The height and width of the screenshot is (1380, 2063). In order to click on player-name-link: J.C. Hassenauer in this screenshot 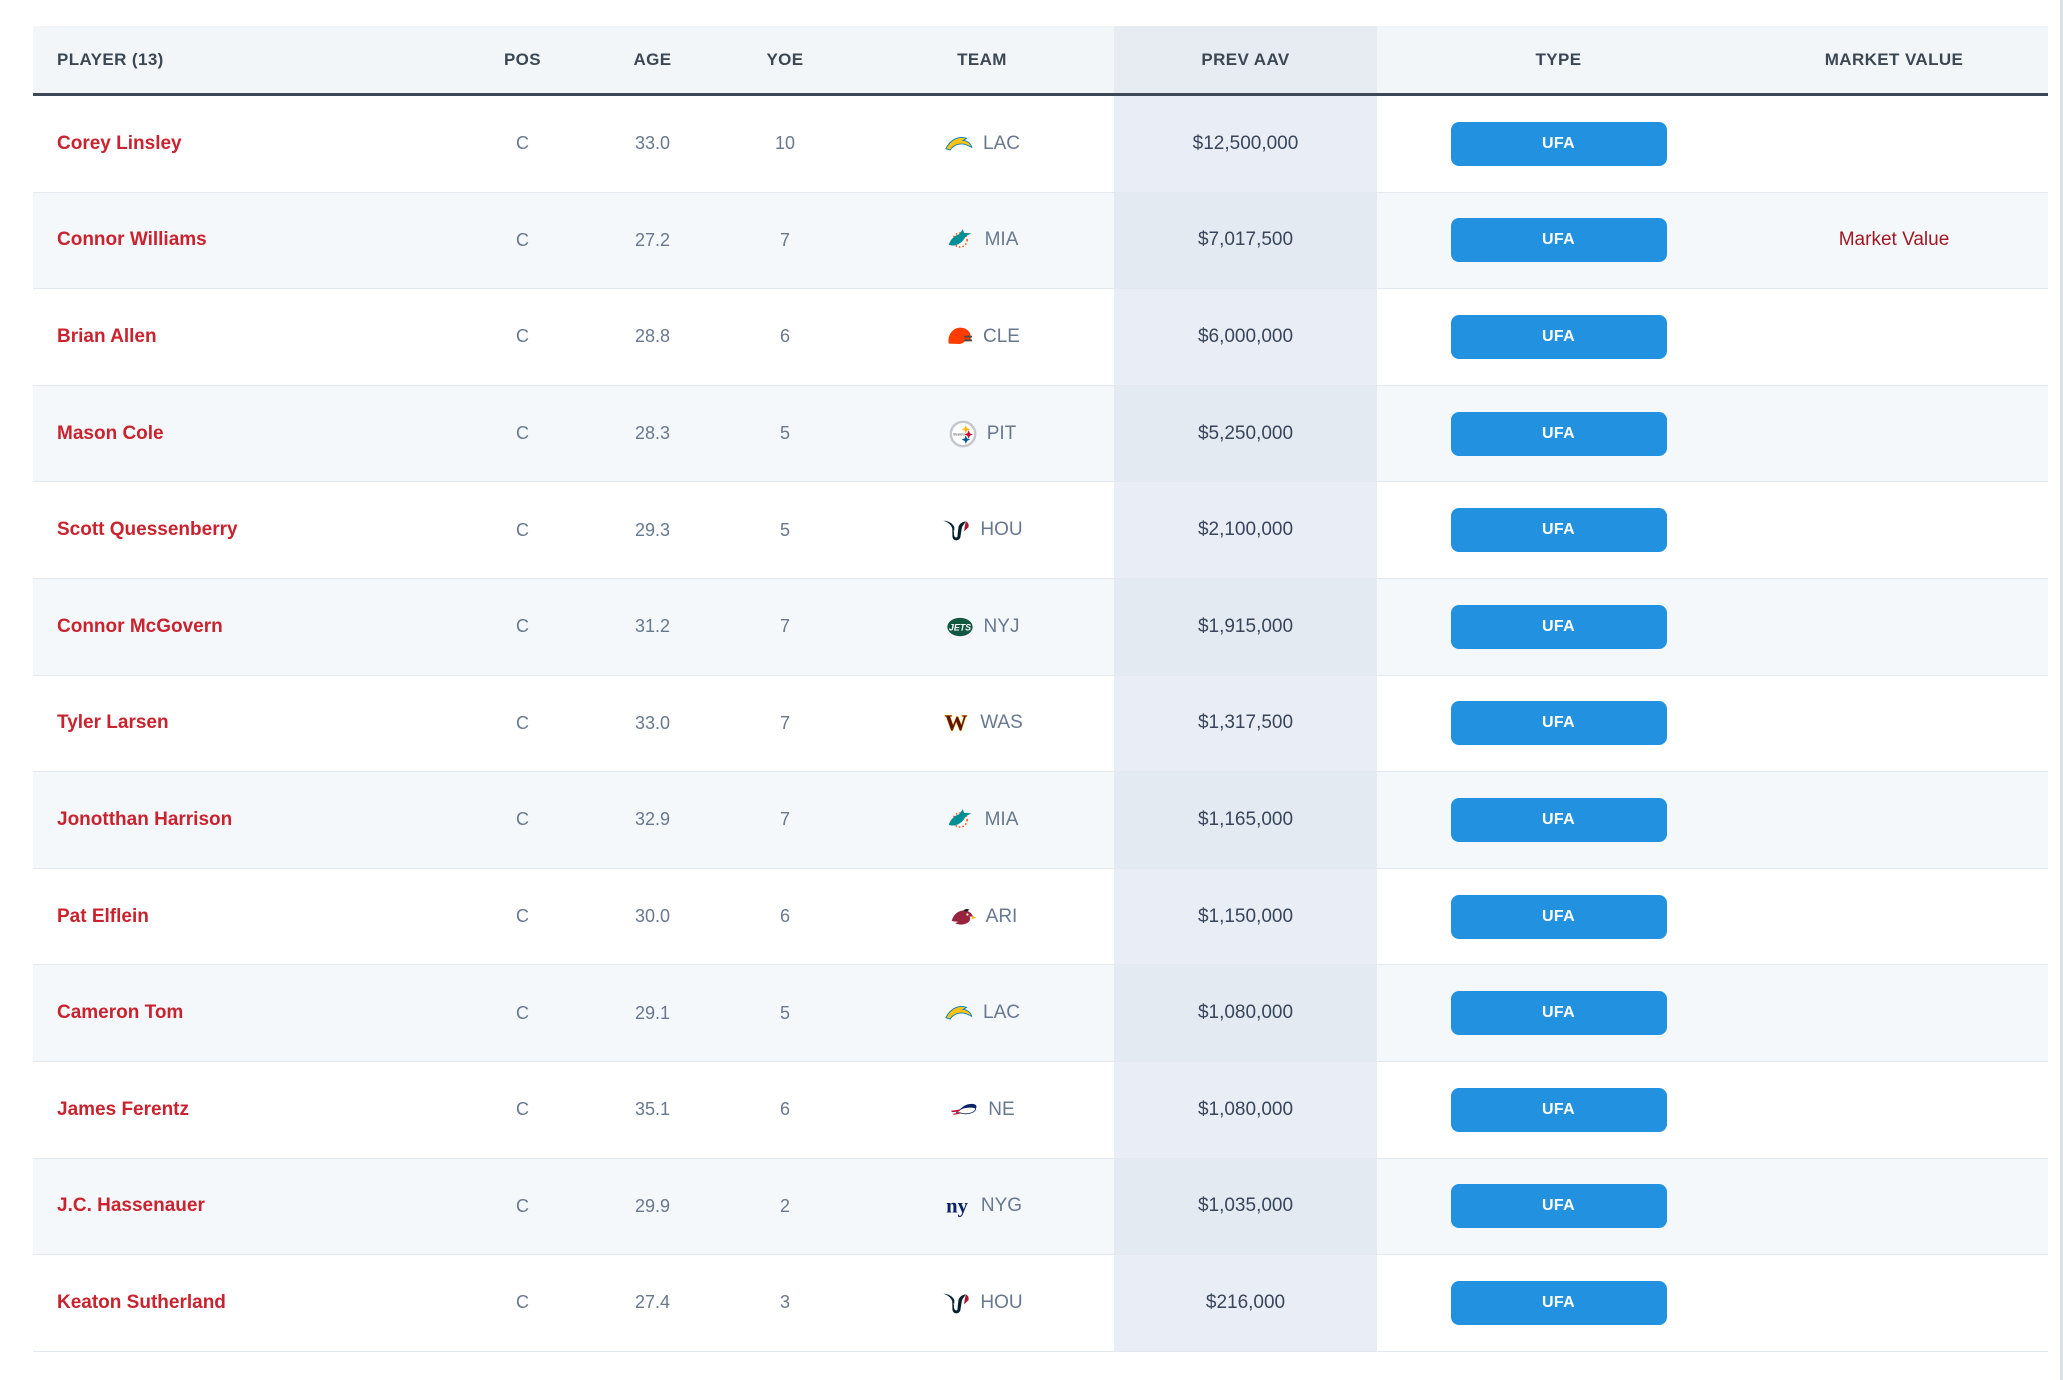, I will do `click(131, 1206)`.